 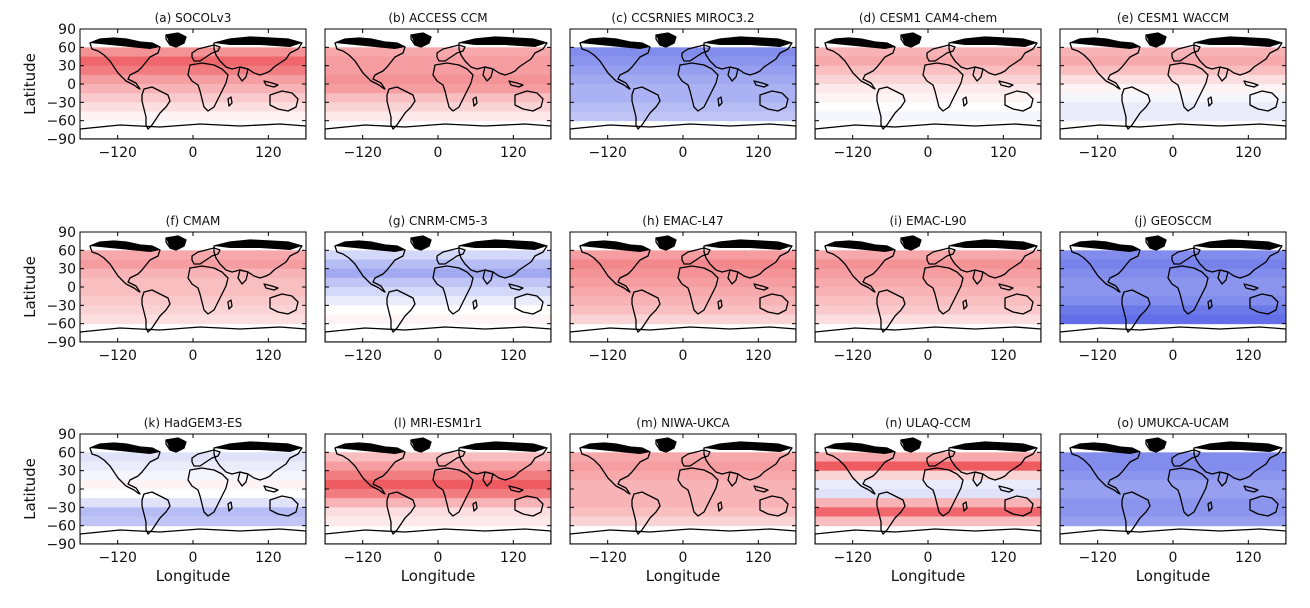 I want to click on map-panel: (c) CCSRNIES MIROC3.2 −120 0 120, so click(x=683, y=86).